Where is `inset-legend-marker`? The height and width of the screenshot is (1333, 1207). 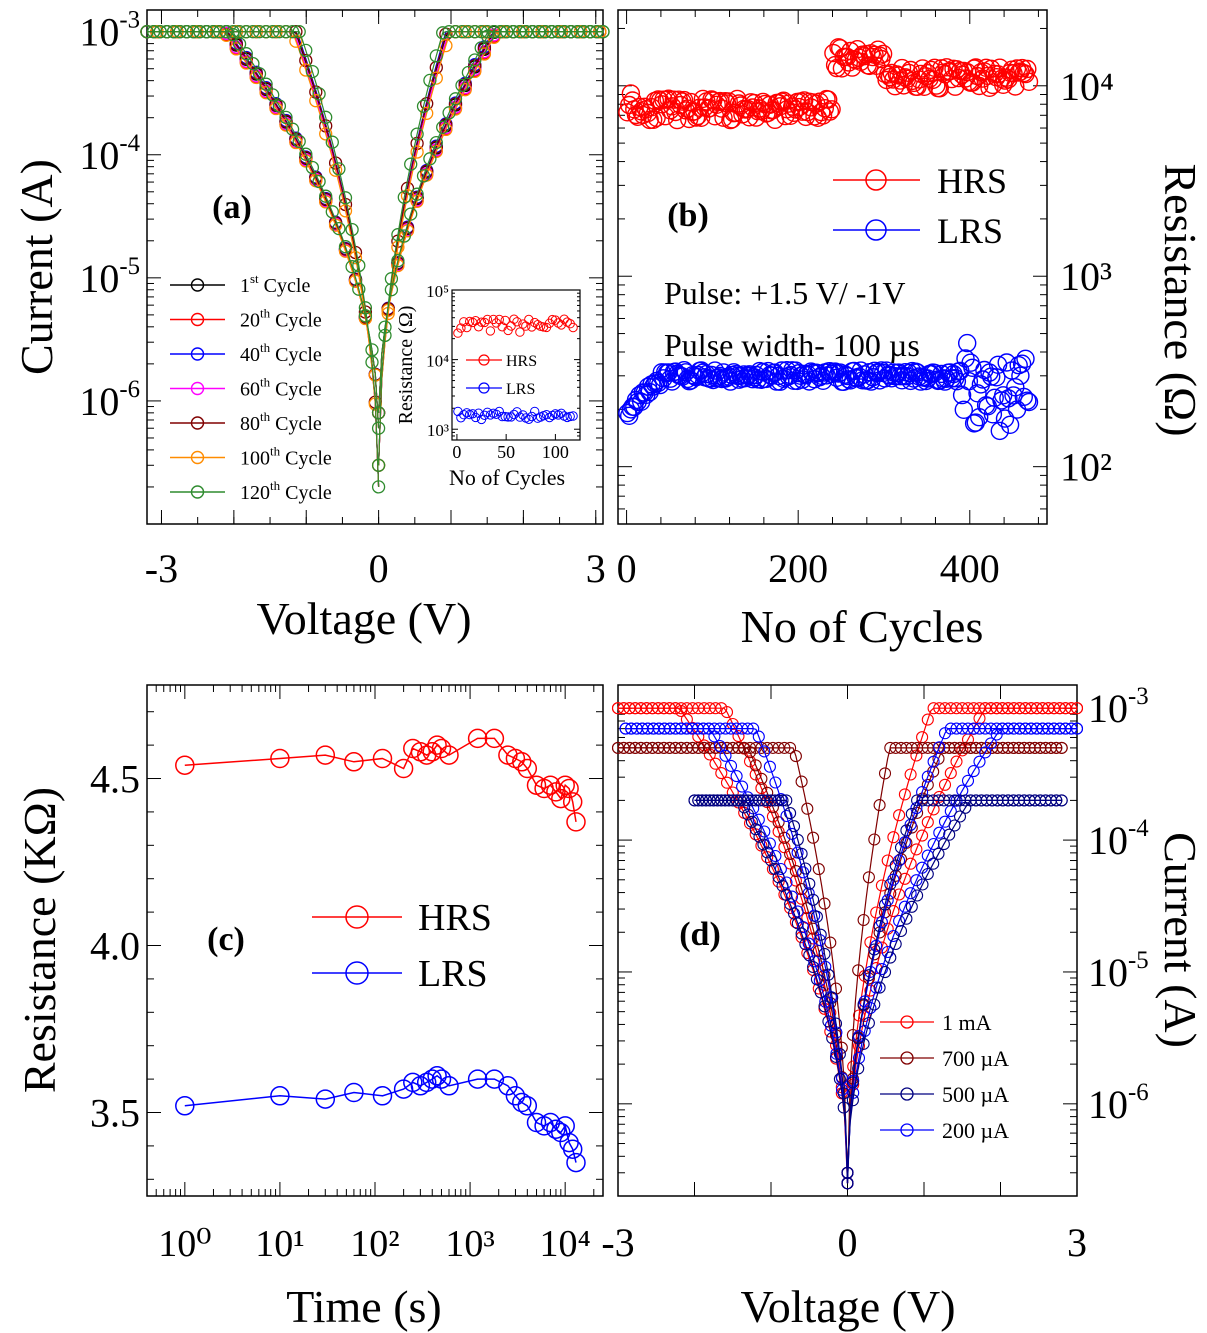
inset-legend-marker is located at coordinates (484, 360).